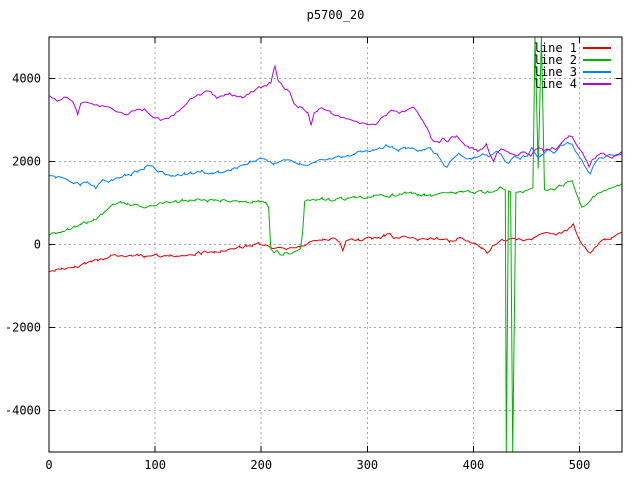  What do you see at coordinates (48, 465) in the screenshot?
I see `x-tick-label: 0` at bounding box center [48, 465].